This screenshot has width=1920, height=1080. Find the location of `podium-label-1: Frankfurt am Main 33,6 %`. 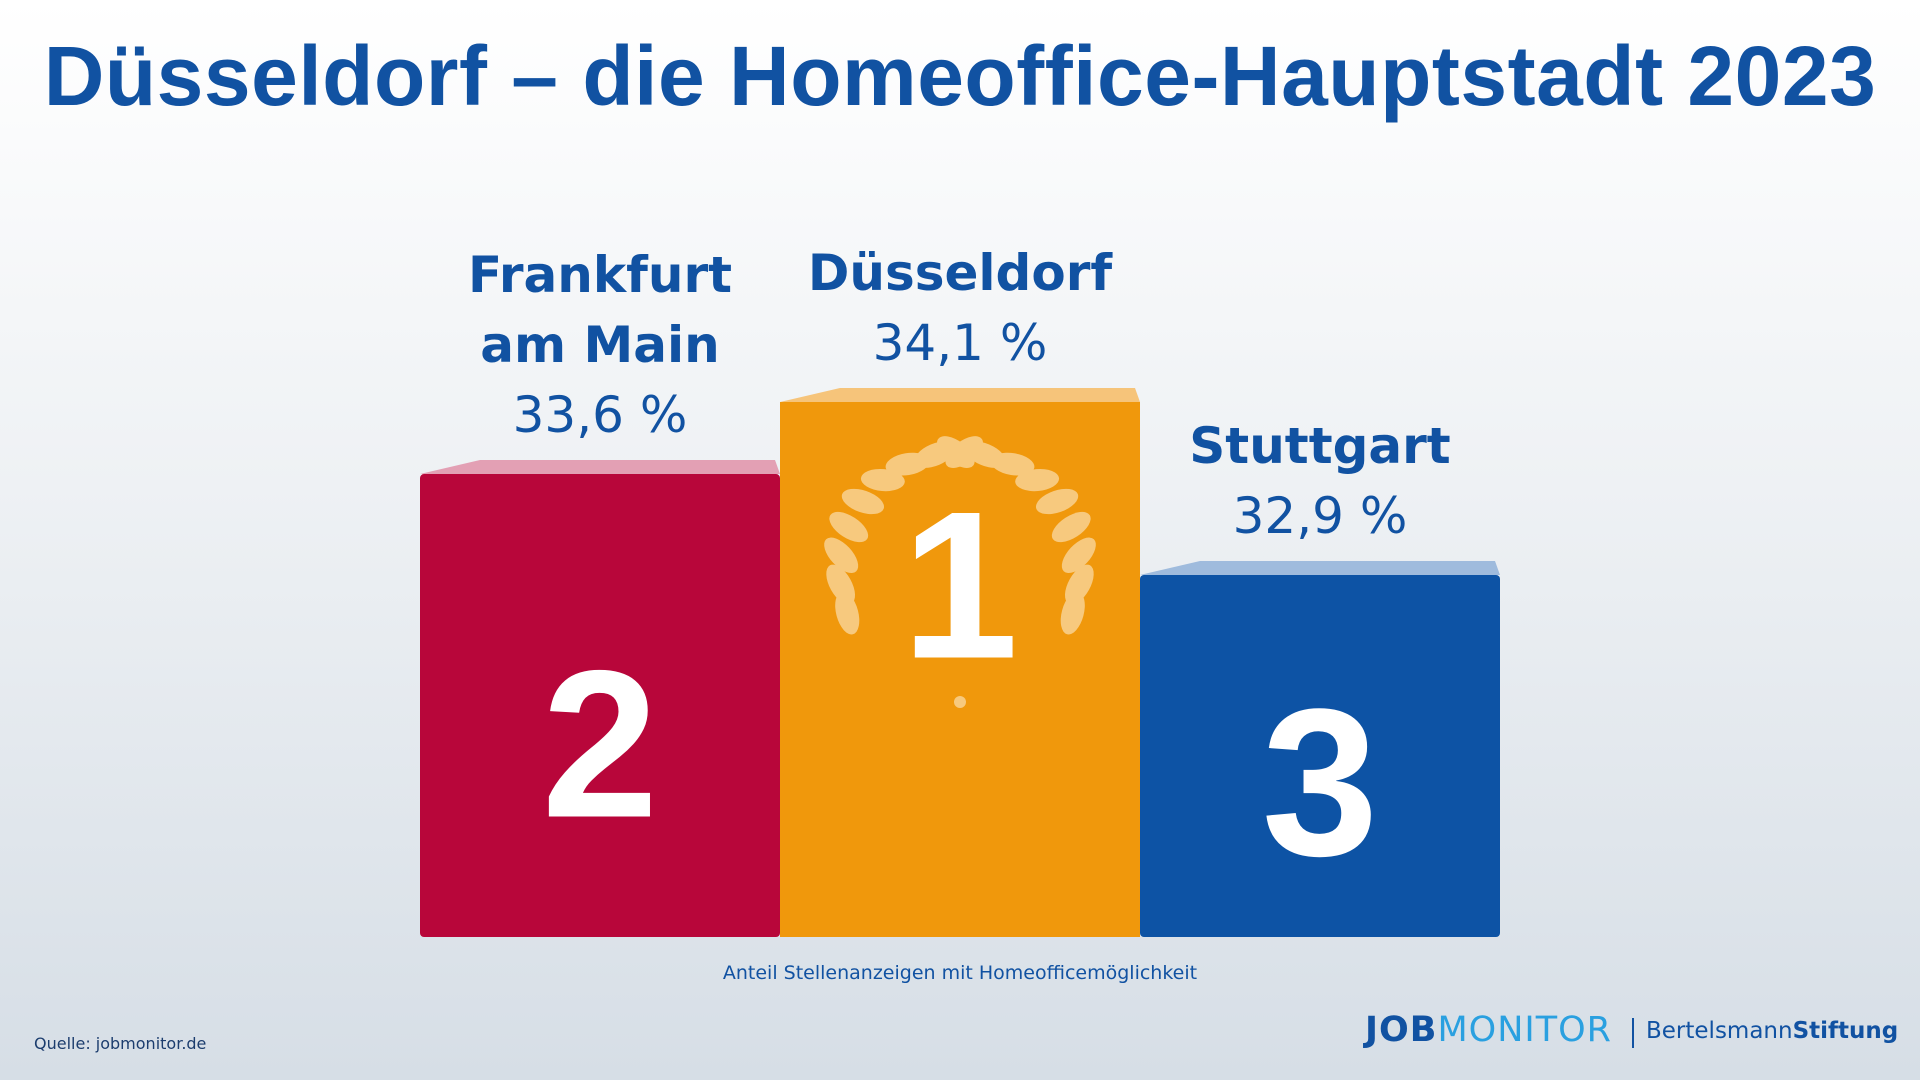

podium-label-1: Frankfurt am Main 33,6 % is located at coordinates (600, 345).